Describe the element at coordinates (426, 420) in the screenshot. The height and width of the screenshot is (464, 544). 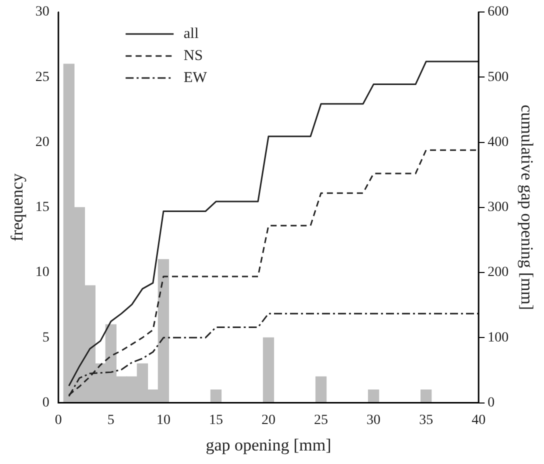
I see `x-tick-label: 35` at that location.